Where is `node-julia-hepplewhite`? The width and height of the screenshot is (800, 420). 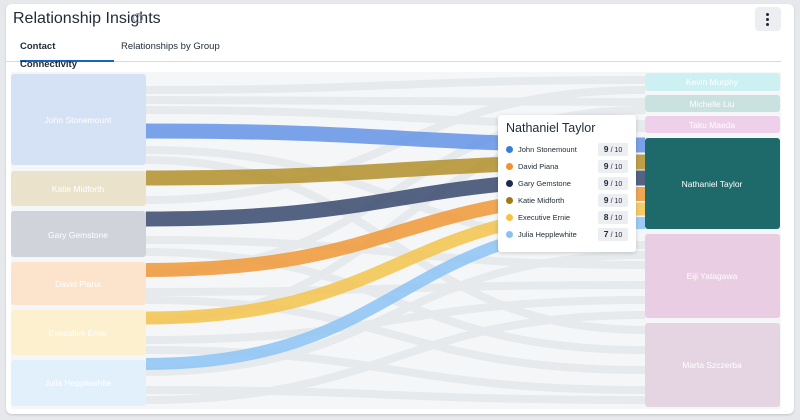 node-julia-hepplewhite is located at coordinates (78, 383).